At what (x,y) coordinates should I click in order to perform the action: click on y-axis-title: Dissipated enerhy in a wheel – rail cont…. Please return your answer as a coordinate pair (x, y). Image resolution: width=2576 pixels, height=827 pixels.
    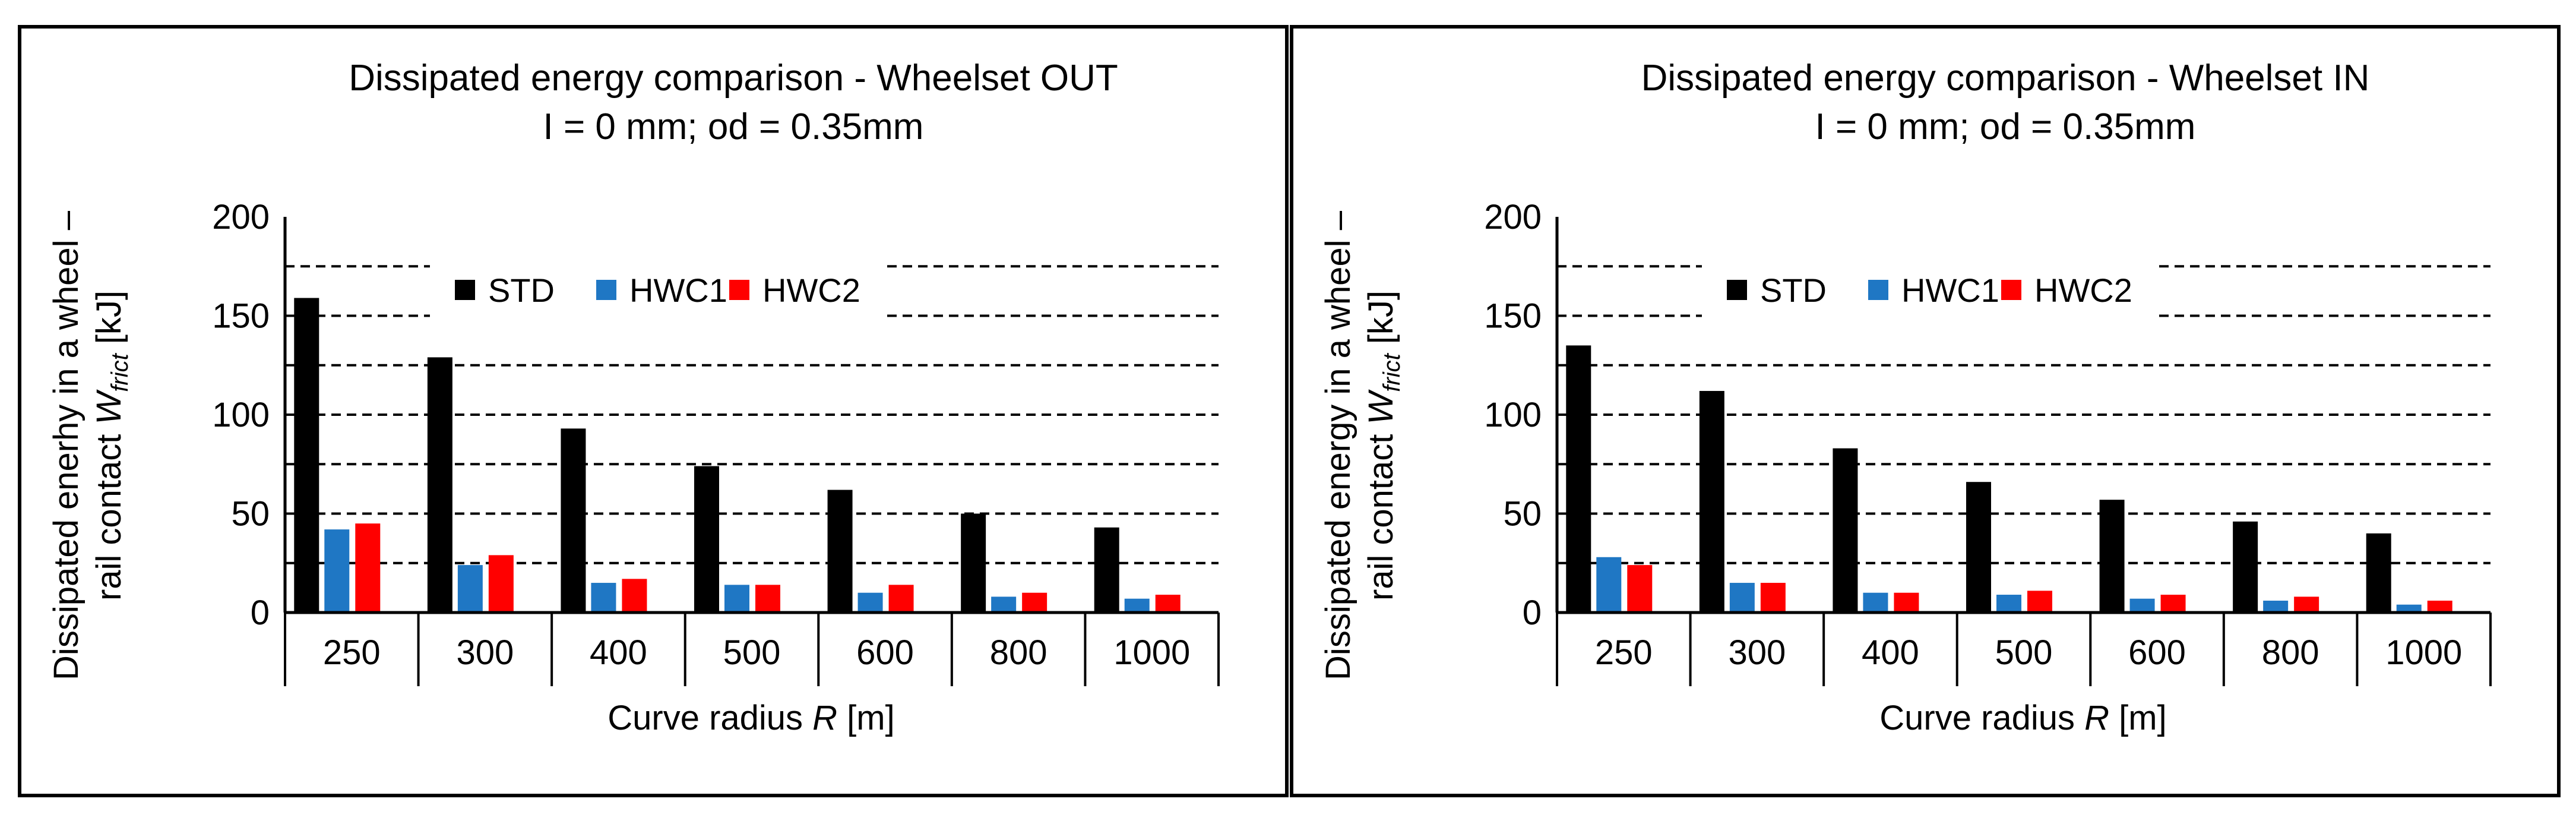
    Looking at the image, I should click on (90, 445).